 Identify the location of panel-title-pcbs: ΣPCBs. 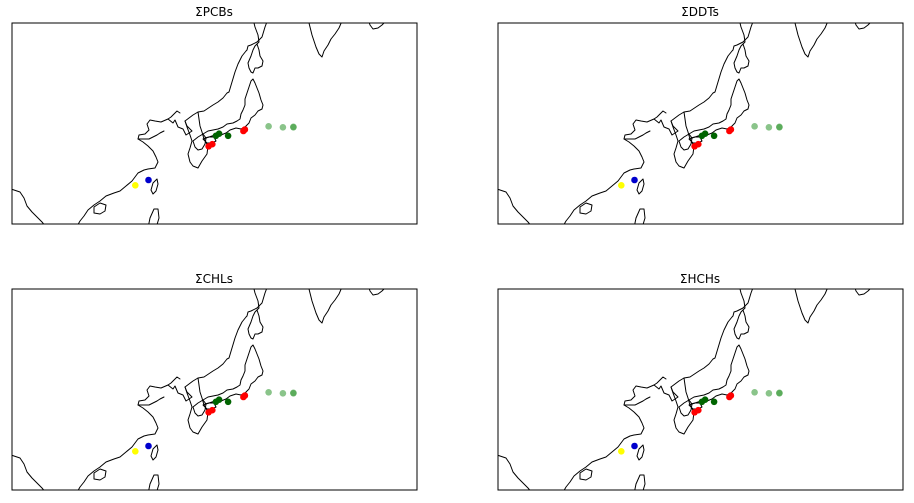
(214, 12).